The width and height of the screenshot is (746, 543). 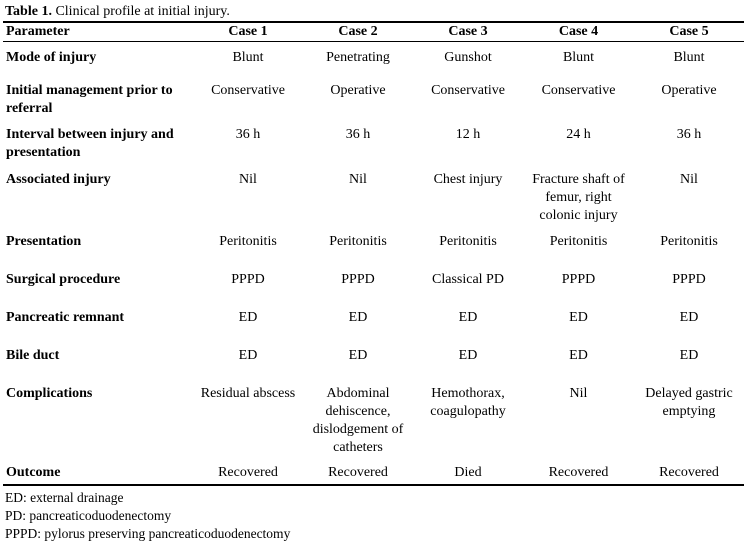 What do you see at coordinates (38, 31) in the screenshot?
I see `column-header: Parameter` at bounding box center [38, 31].